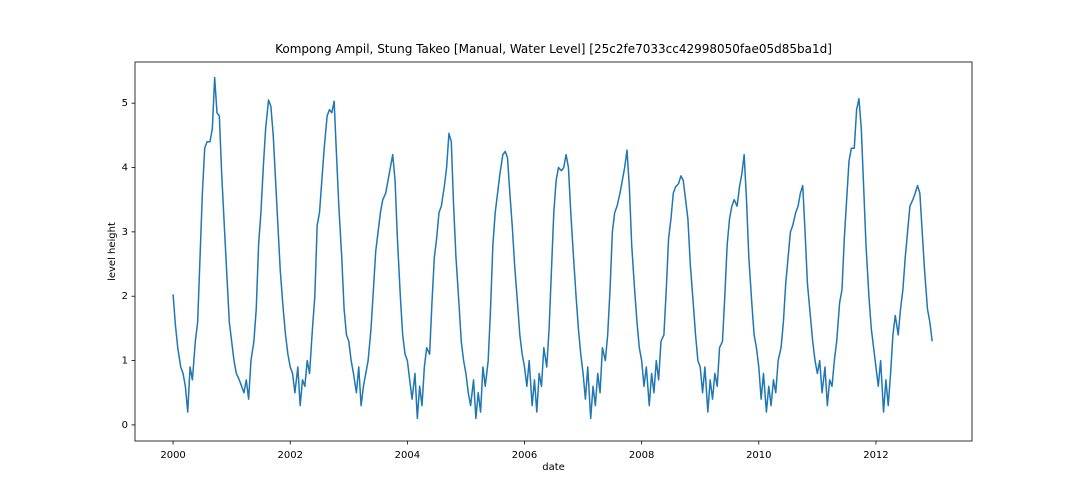  What do you see at coordinates (289, 455) in the screenshot?
I see `x-tick-label: 2002` at bounding box center [289, 455].